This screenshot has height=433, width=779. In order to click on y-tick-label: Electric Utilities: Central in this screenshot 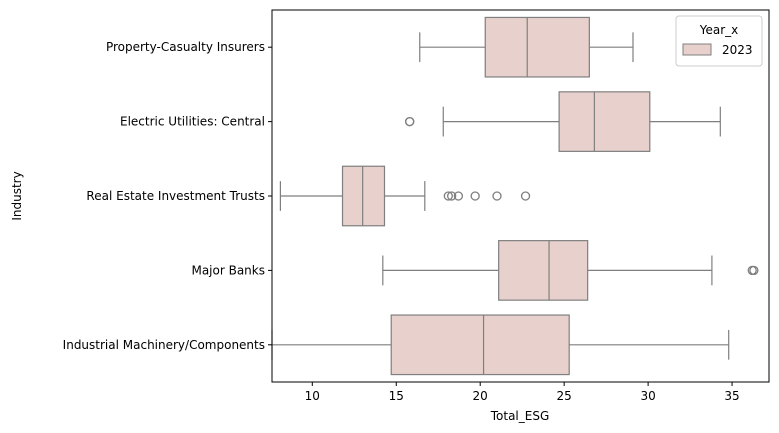, I will do `click(192, 122)`.